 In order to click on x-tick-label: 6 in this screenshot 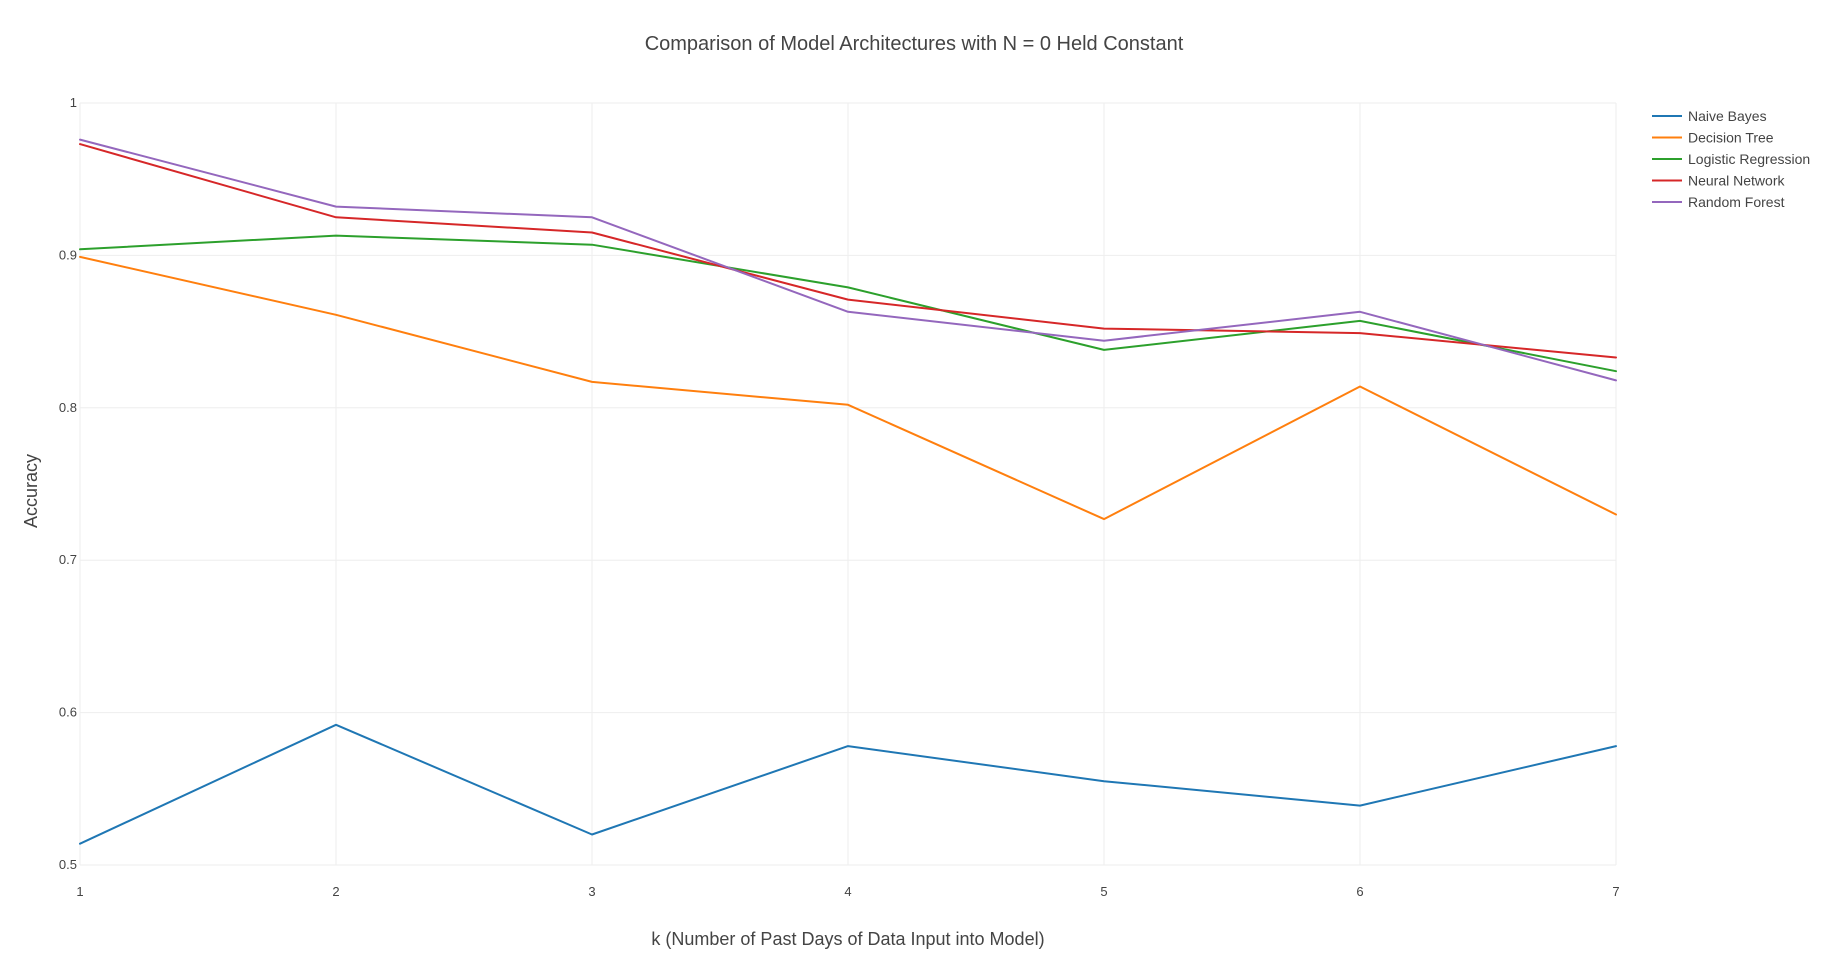, I will do `click(1359, 891)`.